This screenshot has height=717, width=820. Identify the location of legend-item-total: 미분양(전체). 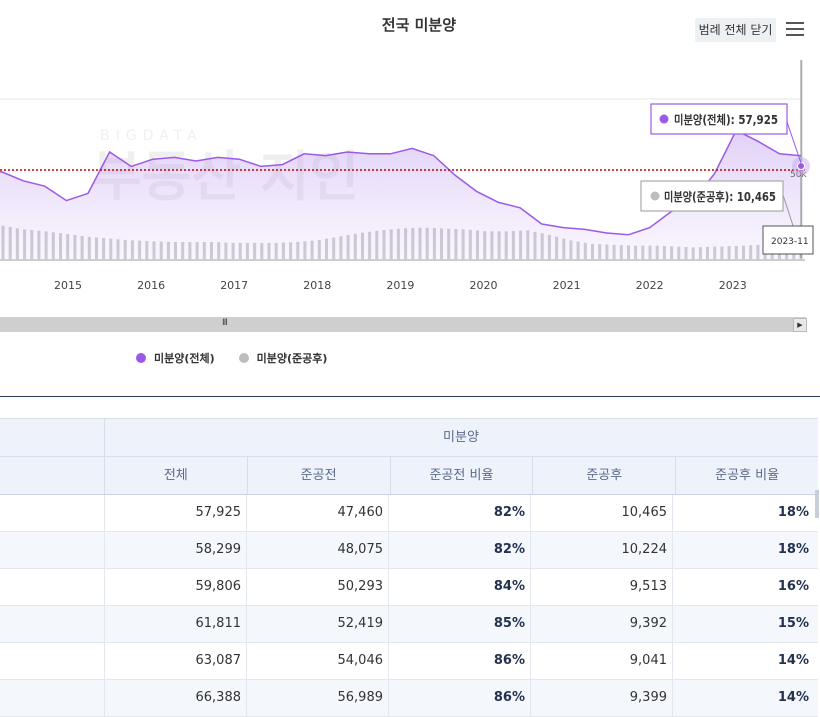
(175, 358).